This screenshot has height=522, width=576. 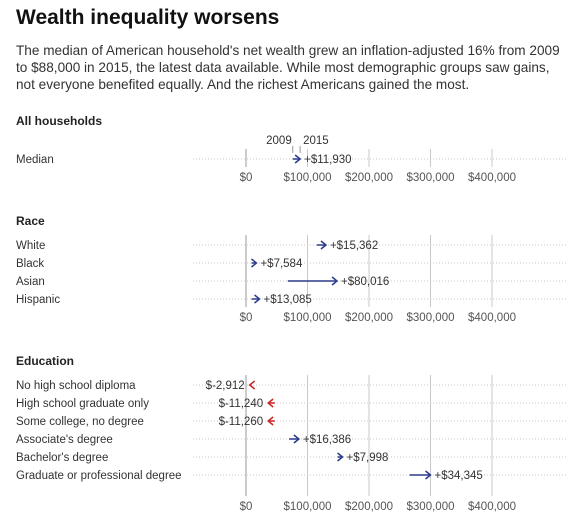 I want to click on change-label: +$11,930, so click(x=327, y=160).